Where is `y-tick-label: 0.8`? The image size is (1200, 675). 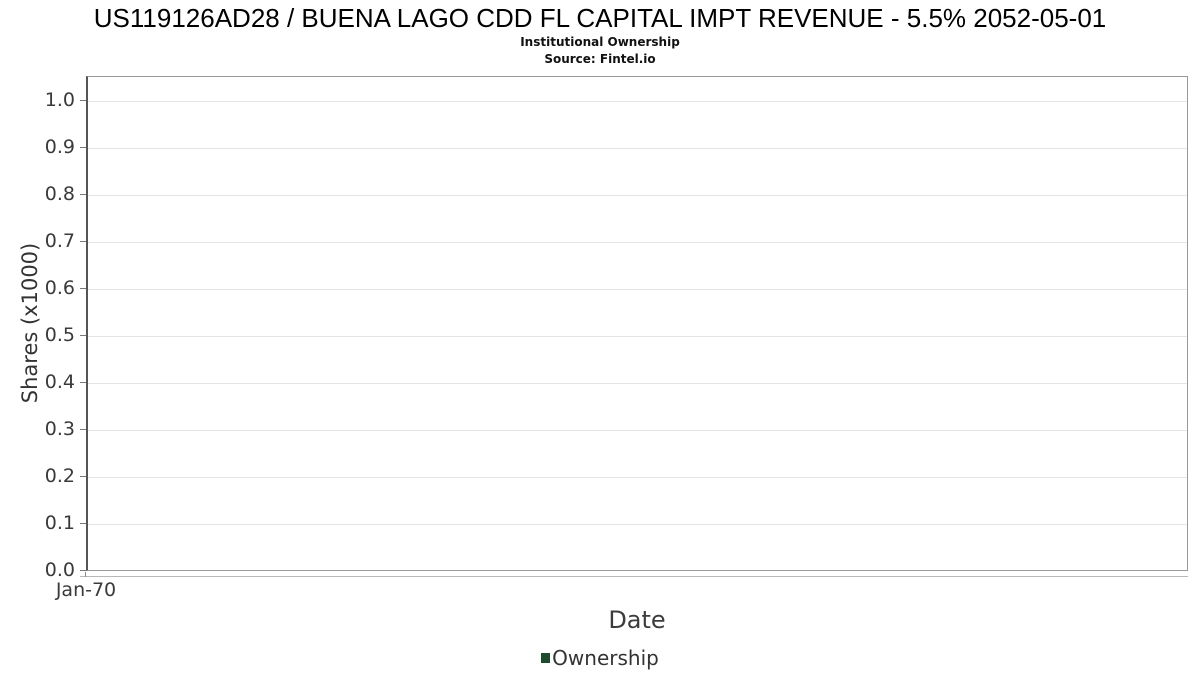 y-tick-label: 0.8 is located at coordinates (59, 194).